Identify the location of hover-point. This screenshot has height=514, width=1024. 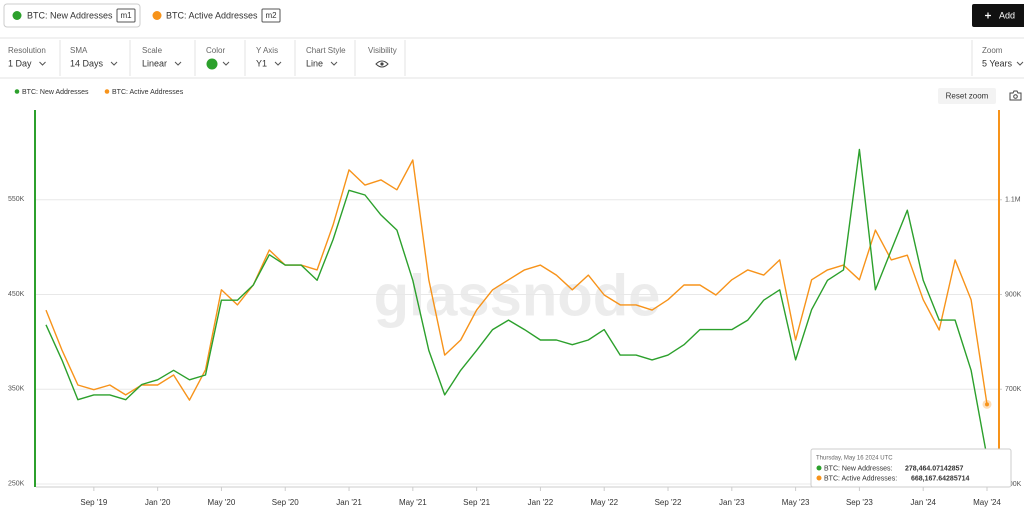
(987, 404).